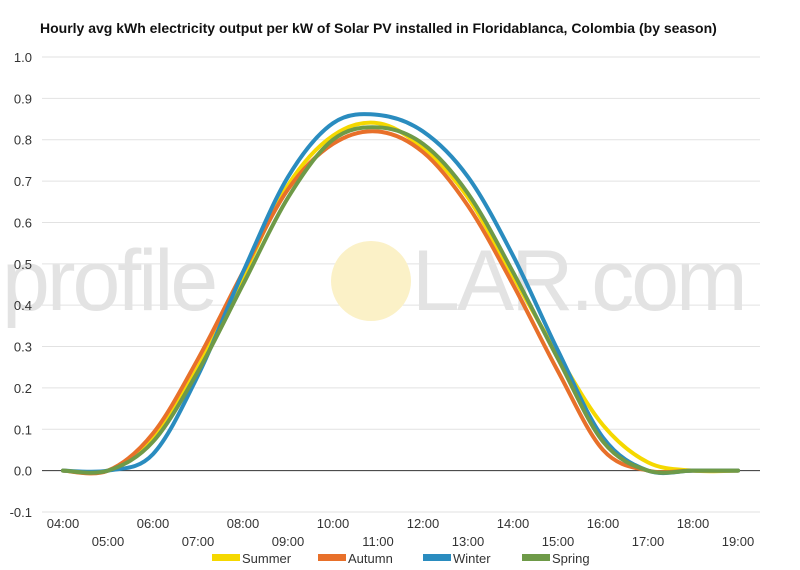  I want to click on legend-label: Winter, so click(472, 558).